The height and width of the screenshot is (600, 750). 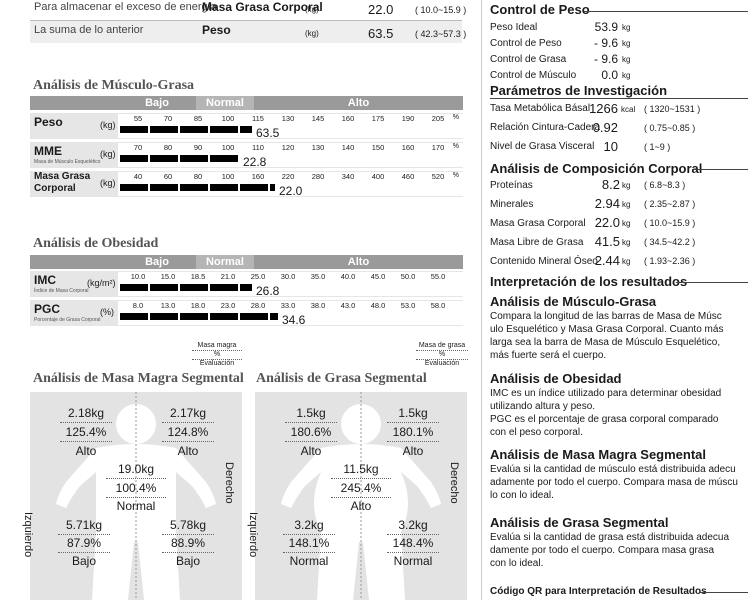 I want to click on weight-control-value: - 9.6, so click(x=605, y=59).